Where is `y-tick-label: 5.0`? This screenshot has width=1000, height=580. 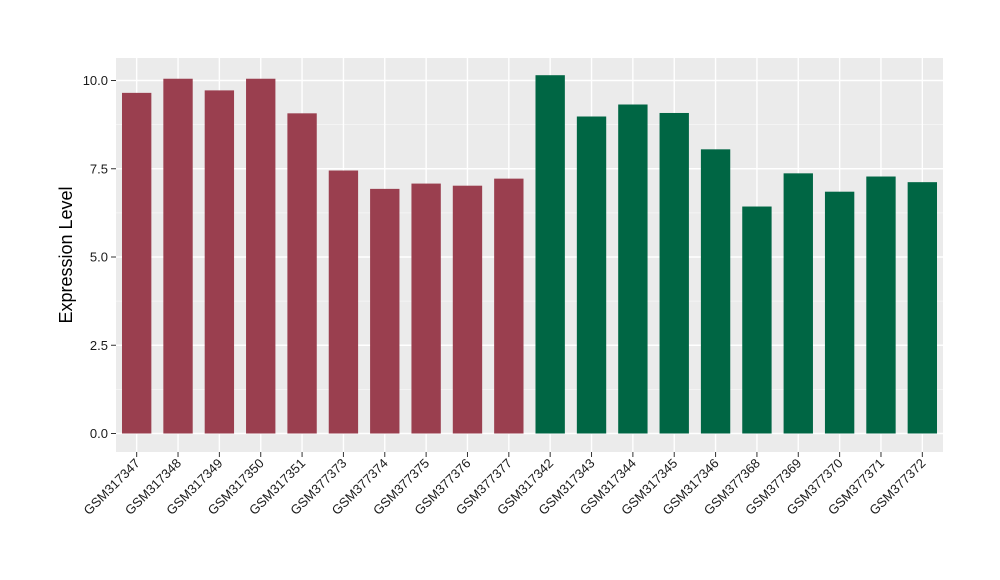
y-tick-label: 5.0 is located at coordinates (99, 257).